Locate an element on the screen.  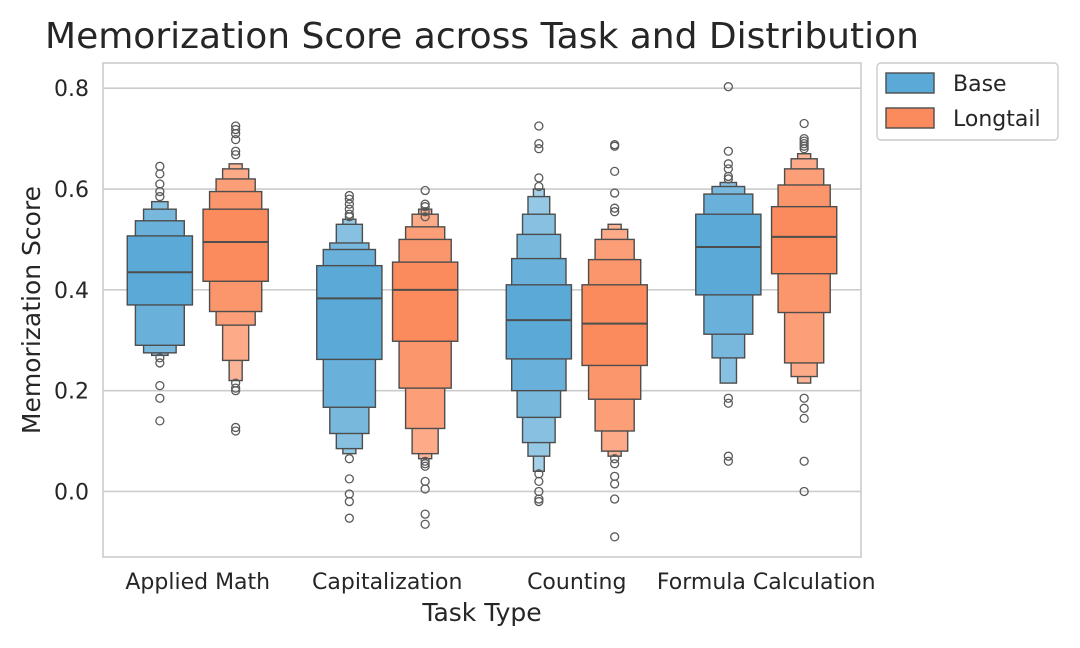
y-tick-label: 0.6 is located at coordinates (71, 190).